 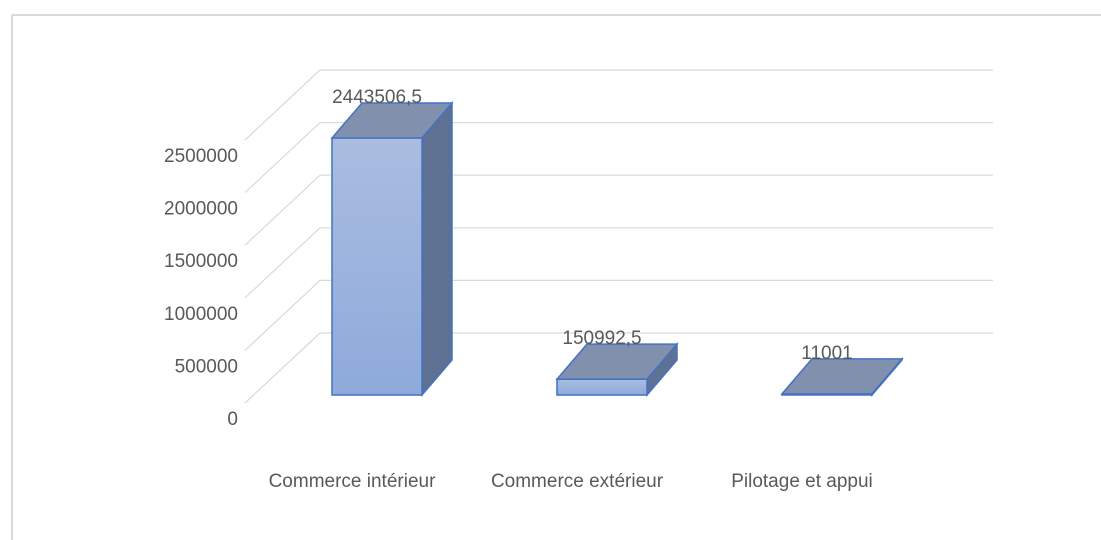 What do you see at coordinates (232, 419) in the screenshot?
I see `y-tick-label: 0` at bounding box center [232, 419].